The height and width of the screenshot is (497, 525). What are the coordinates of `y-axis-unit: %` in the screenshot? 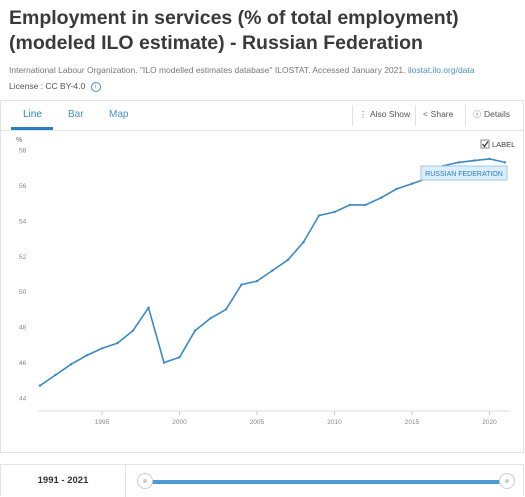 It's located at (19, 140).